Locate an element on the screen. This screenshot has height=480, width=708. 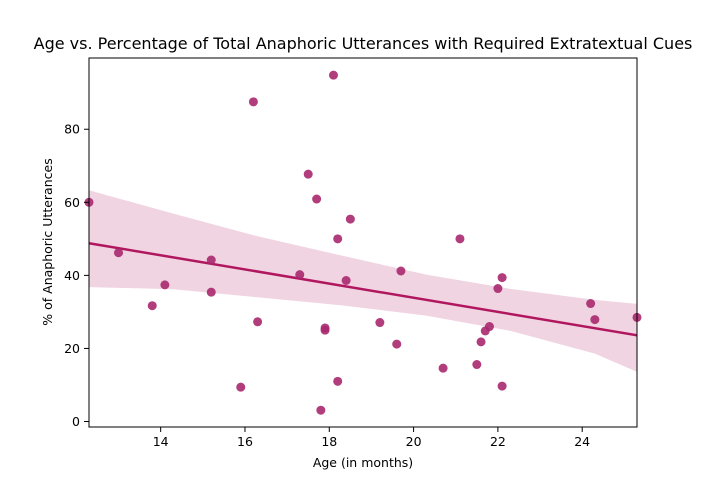
x-tick-label: 14 is located at coordinates (161, 441).